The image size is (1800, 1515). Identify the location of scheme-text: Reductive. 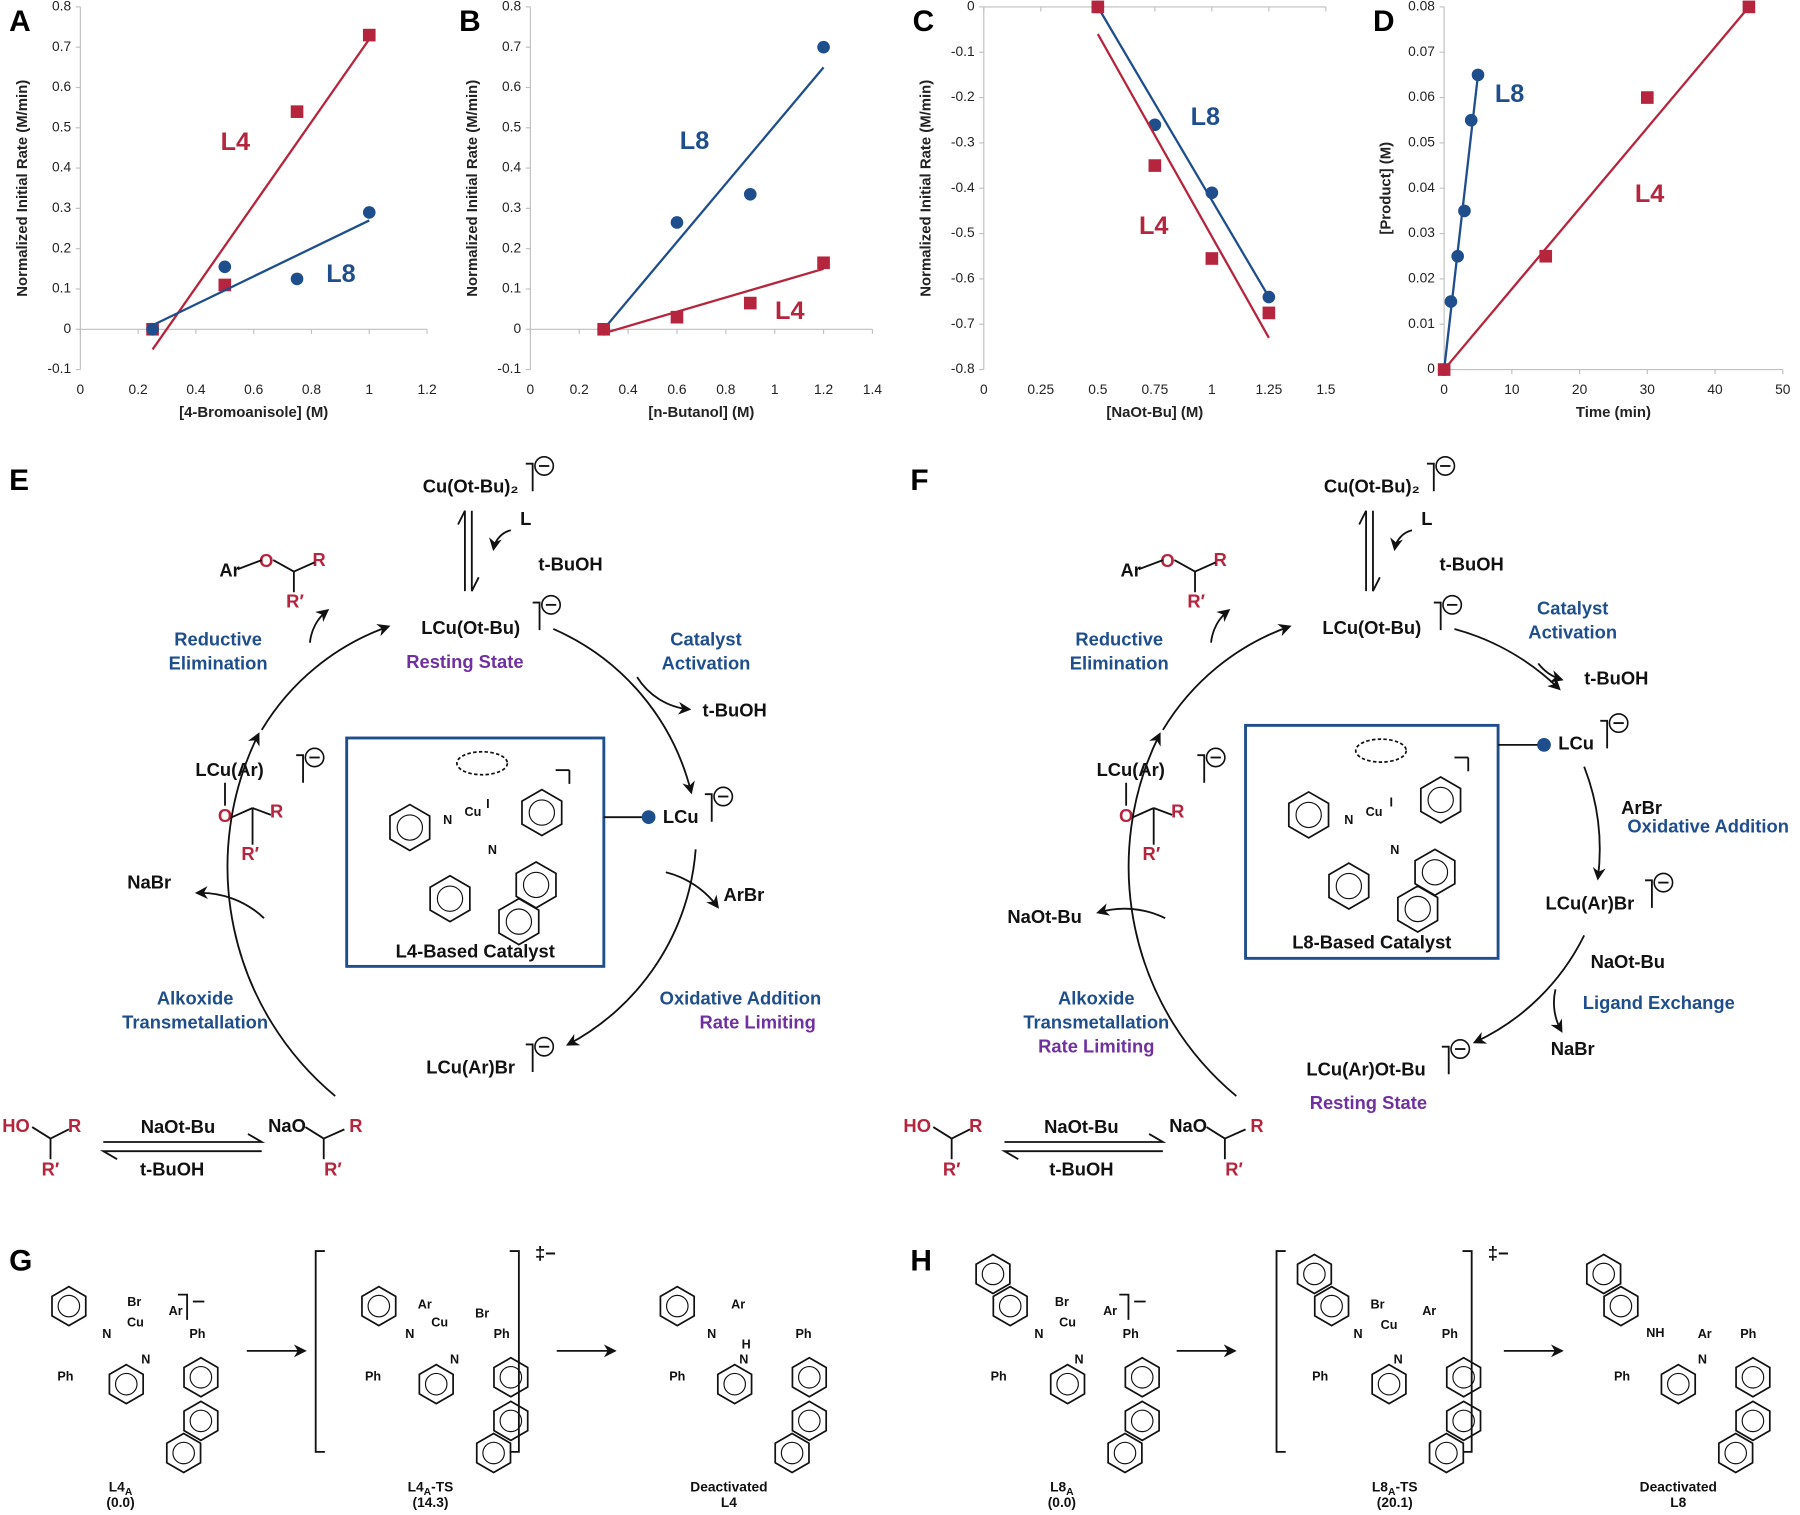
(218, 638).